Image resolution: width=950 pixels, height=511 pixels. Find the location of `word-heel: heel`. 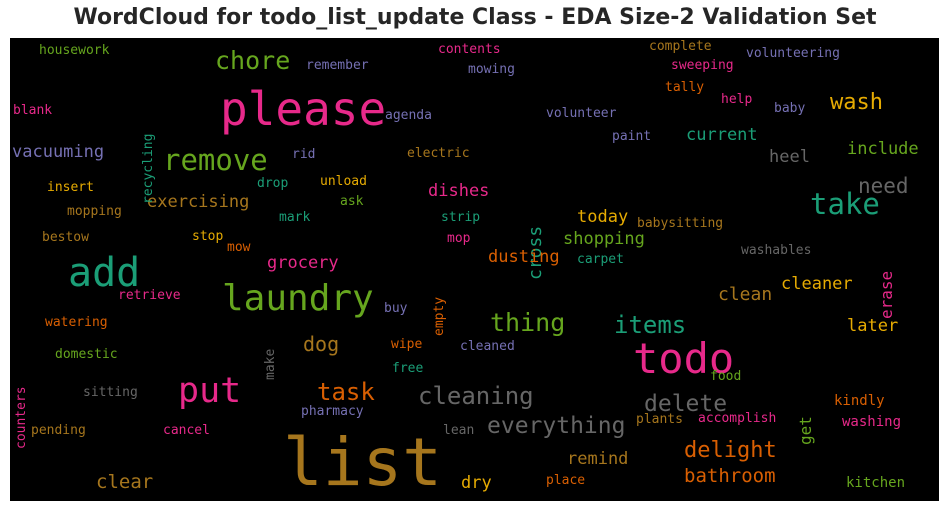

word-heel: heel is located at coordinates (789, 157).